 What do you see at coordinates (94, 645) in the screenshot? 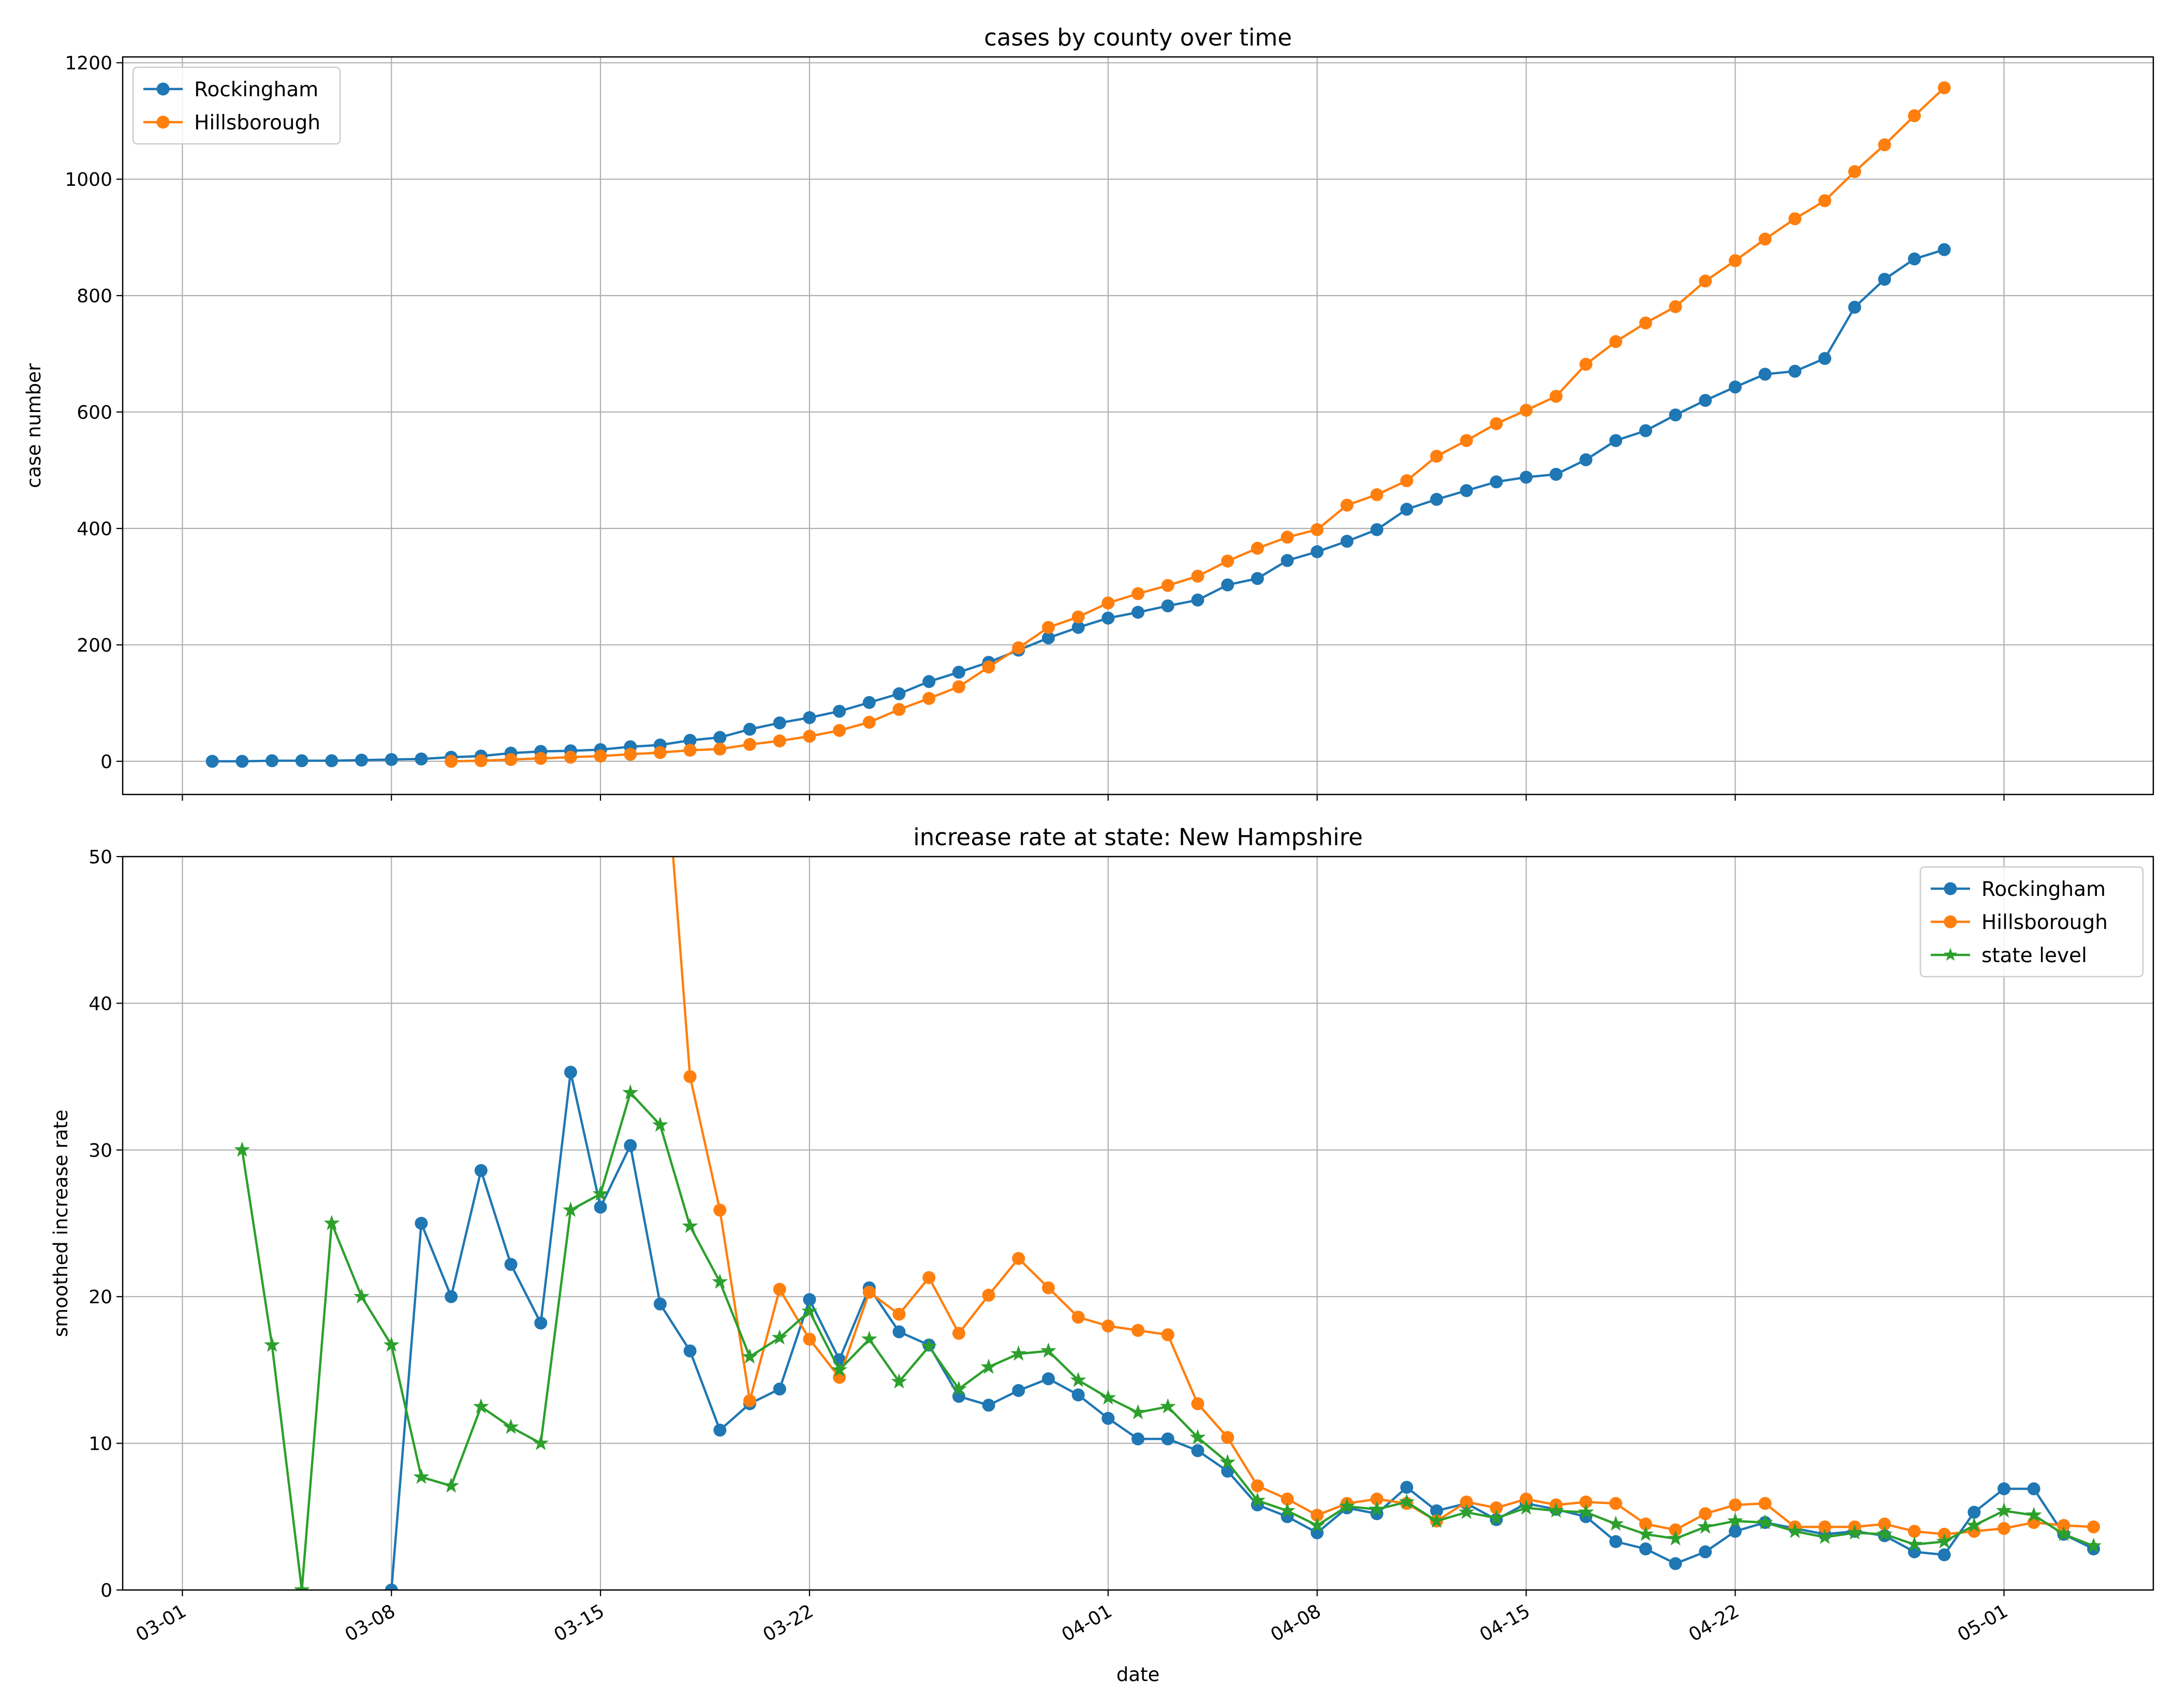
I see `y-tick-label: 200` at bounding box center [94, 645].